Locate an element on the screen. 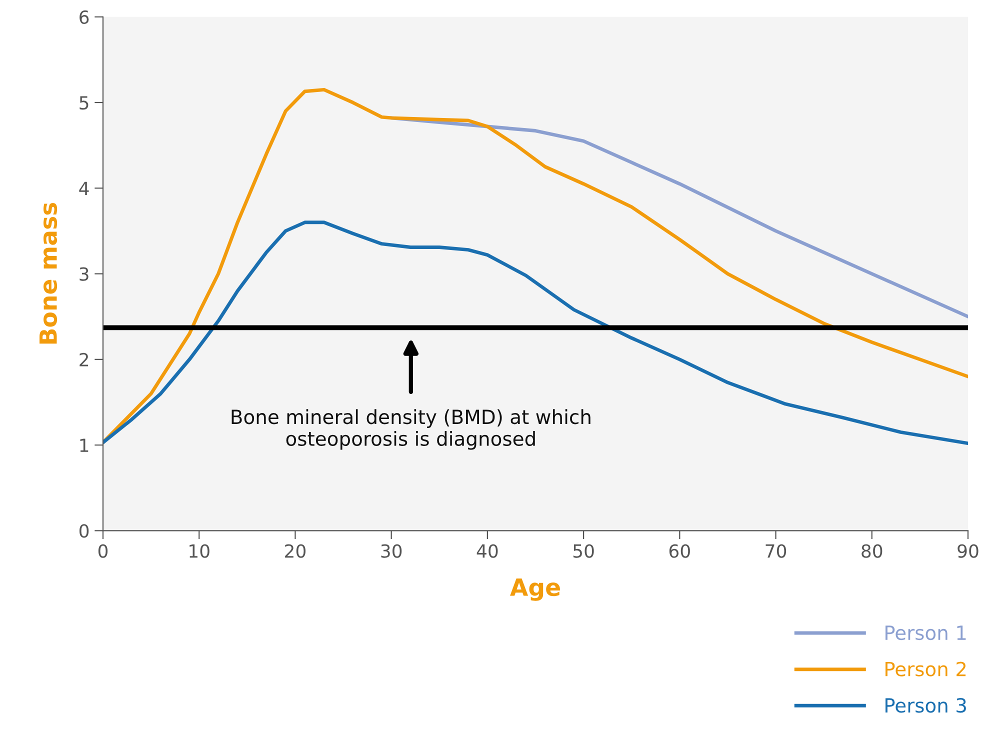  legend-label: Person 3 is located at coordinates (926, 705).